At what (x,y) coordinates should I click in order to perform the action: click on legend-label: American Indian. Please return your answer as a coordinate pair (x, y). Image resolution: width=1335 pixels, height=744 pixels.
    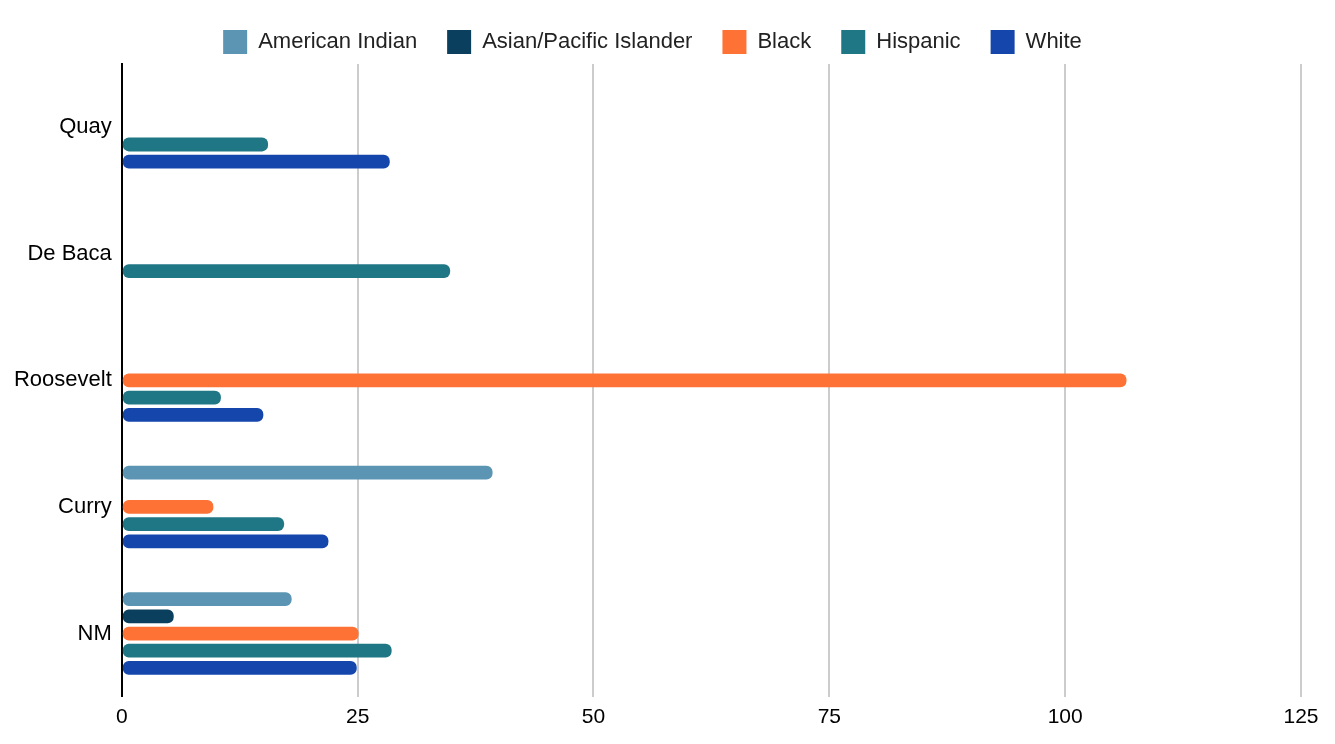
    Looking at the image, I should click on (338, 41).